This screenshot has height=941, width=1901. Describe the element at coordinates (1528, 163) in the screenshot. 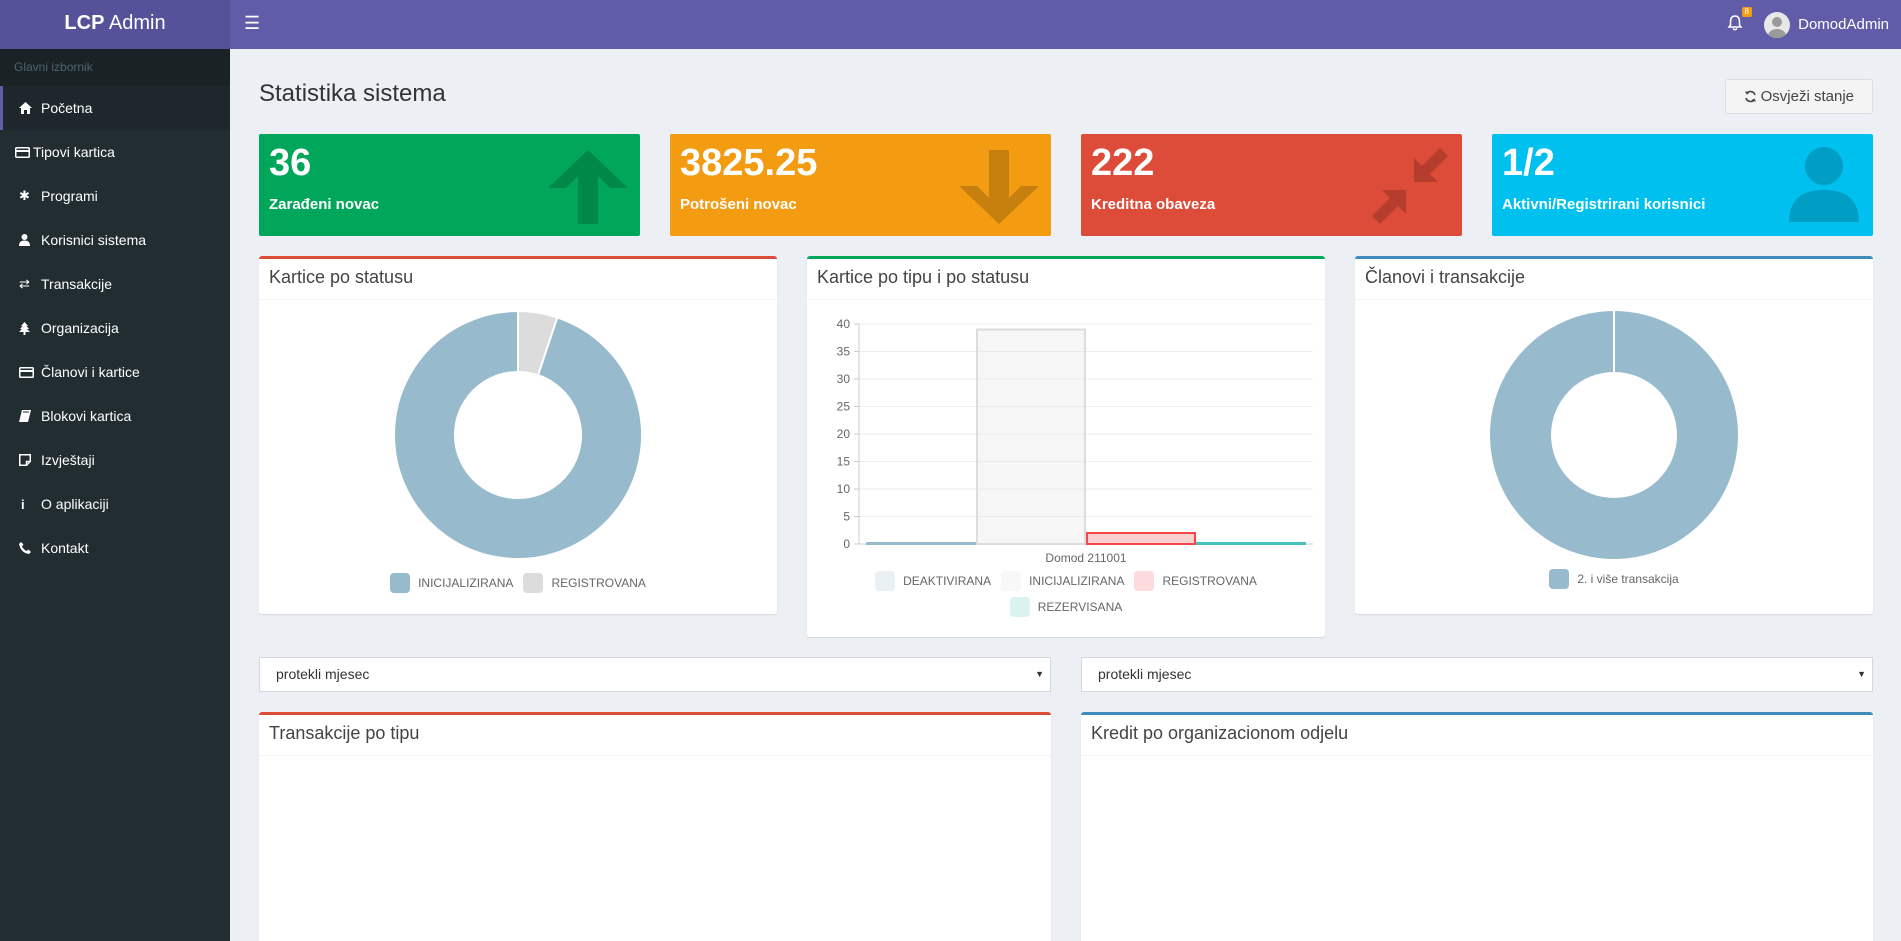

I see `stat-value: 1/2` at that location.